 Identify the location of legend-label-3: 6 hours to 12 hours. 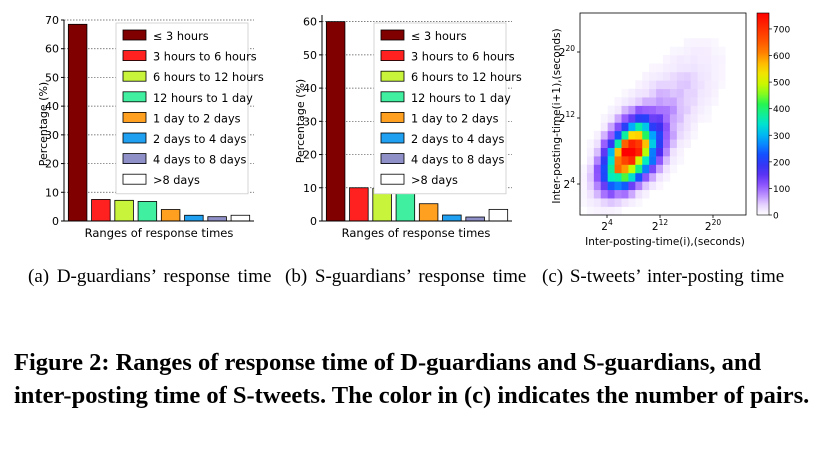
(466, 77).